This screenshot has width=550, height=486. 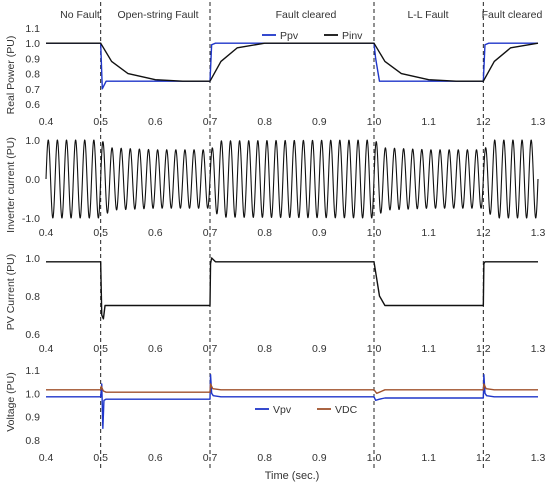 What do you see at coordinates (157, 15) in the screenshot?
I see `phase-label-open-string-fault: Open-string Fault` at bounding box center [157, 15].